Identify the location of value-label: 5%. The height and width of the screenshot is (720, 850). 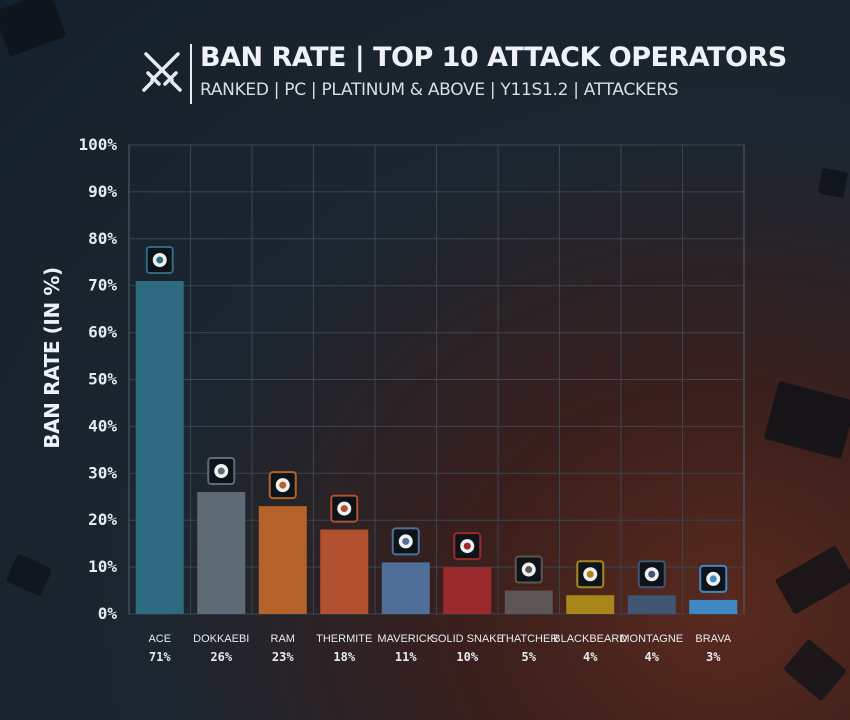
(529, 657).